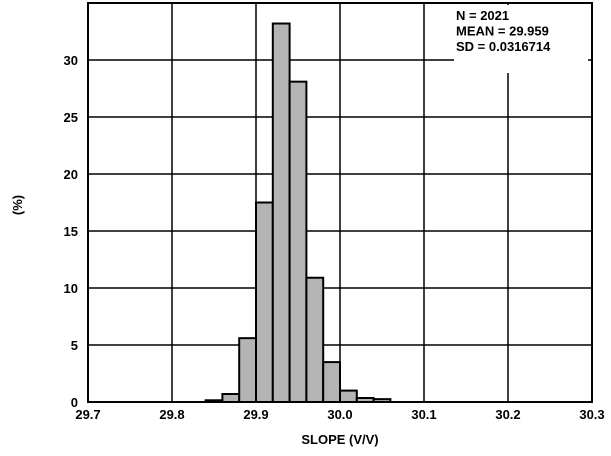 The height and width of the screenshot is (456, 611). Describe the element at coordinates (74, 402) in the screenshot. I see `y-tick-label-0: 0` at that location.